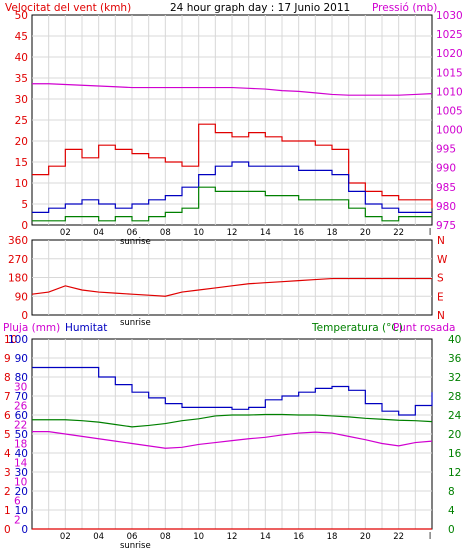  I want to click on wind-tick: 10, so click(21, 184).